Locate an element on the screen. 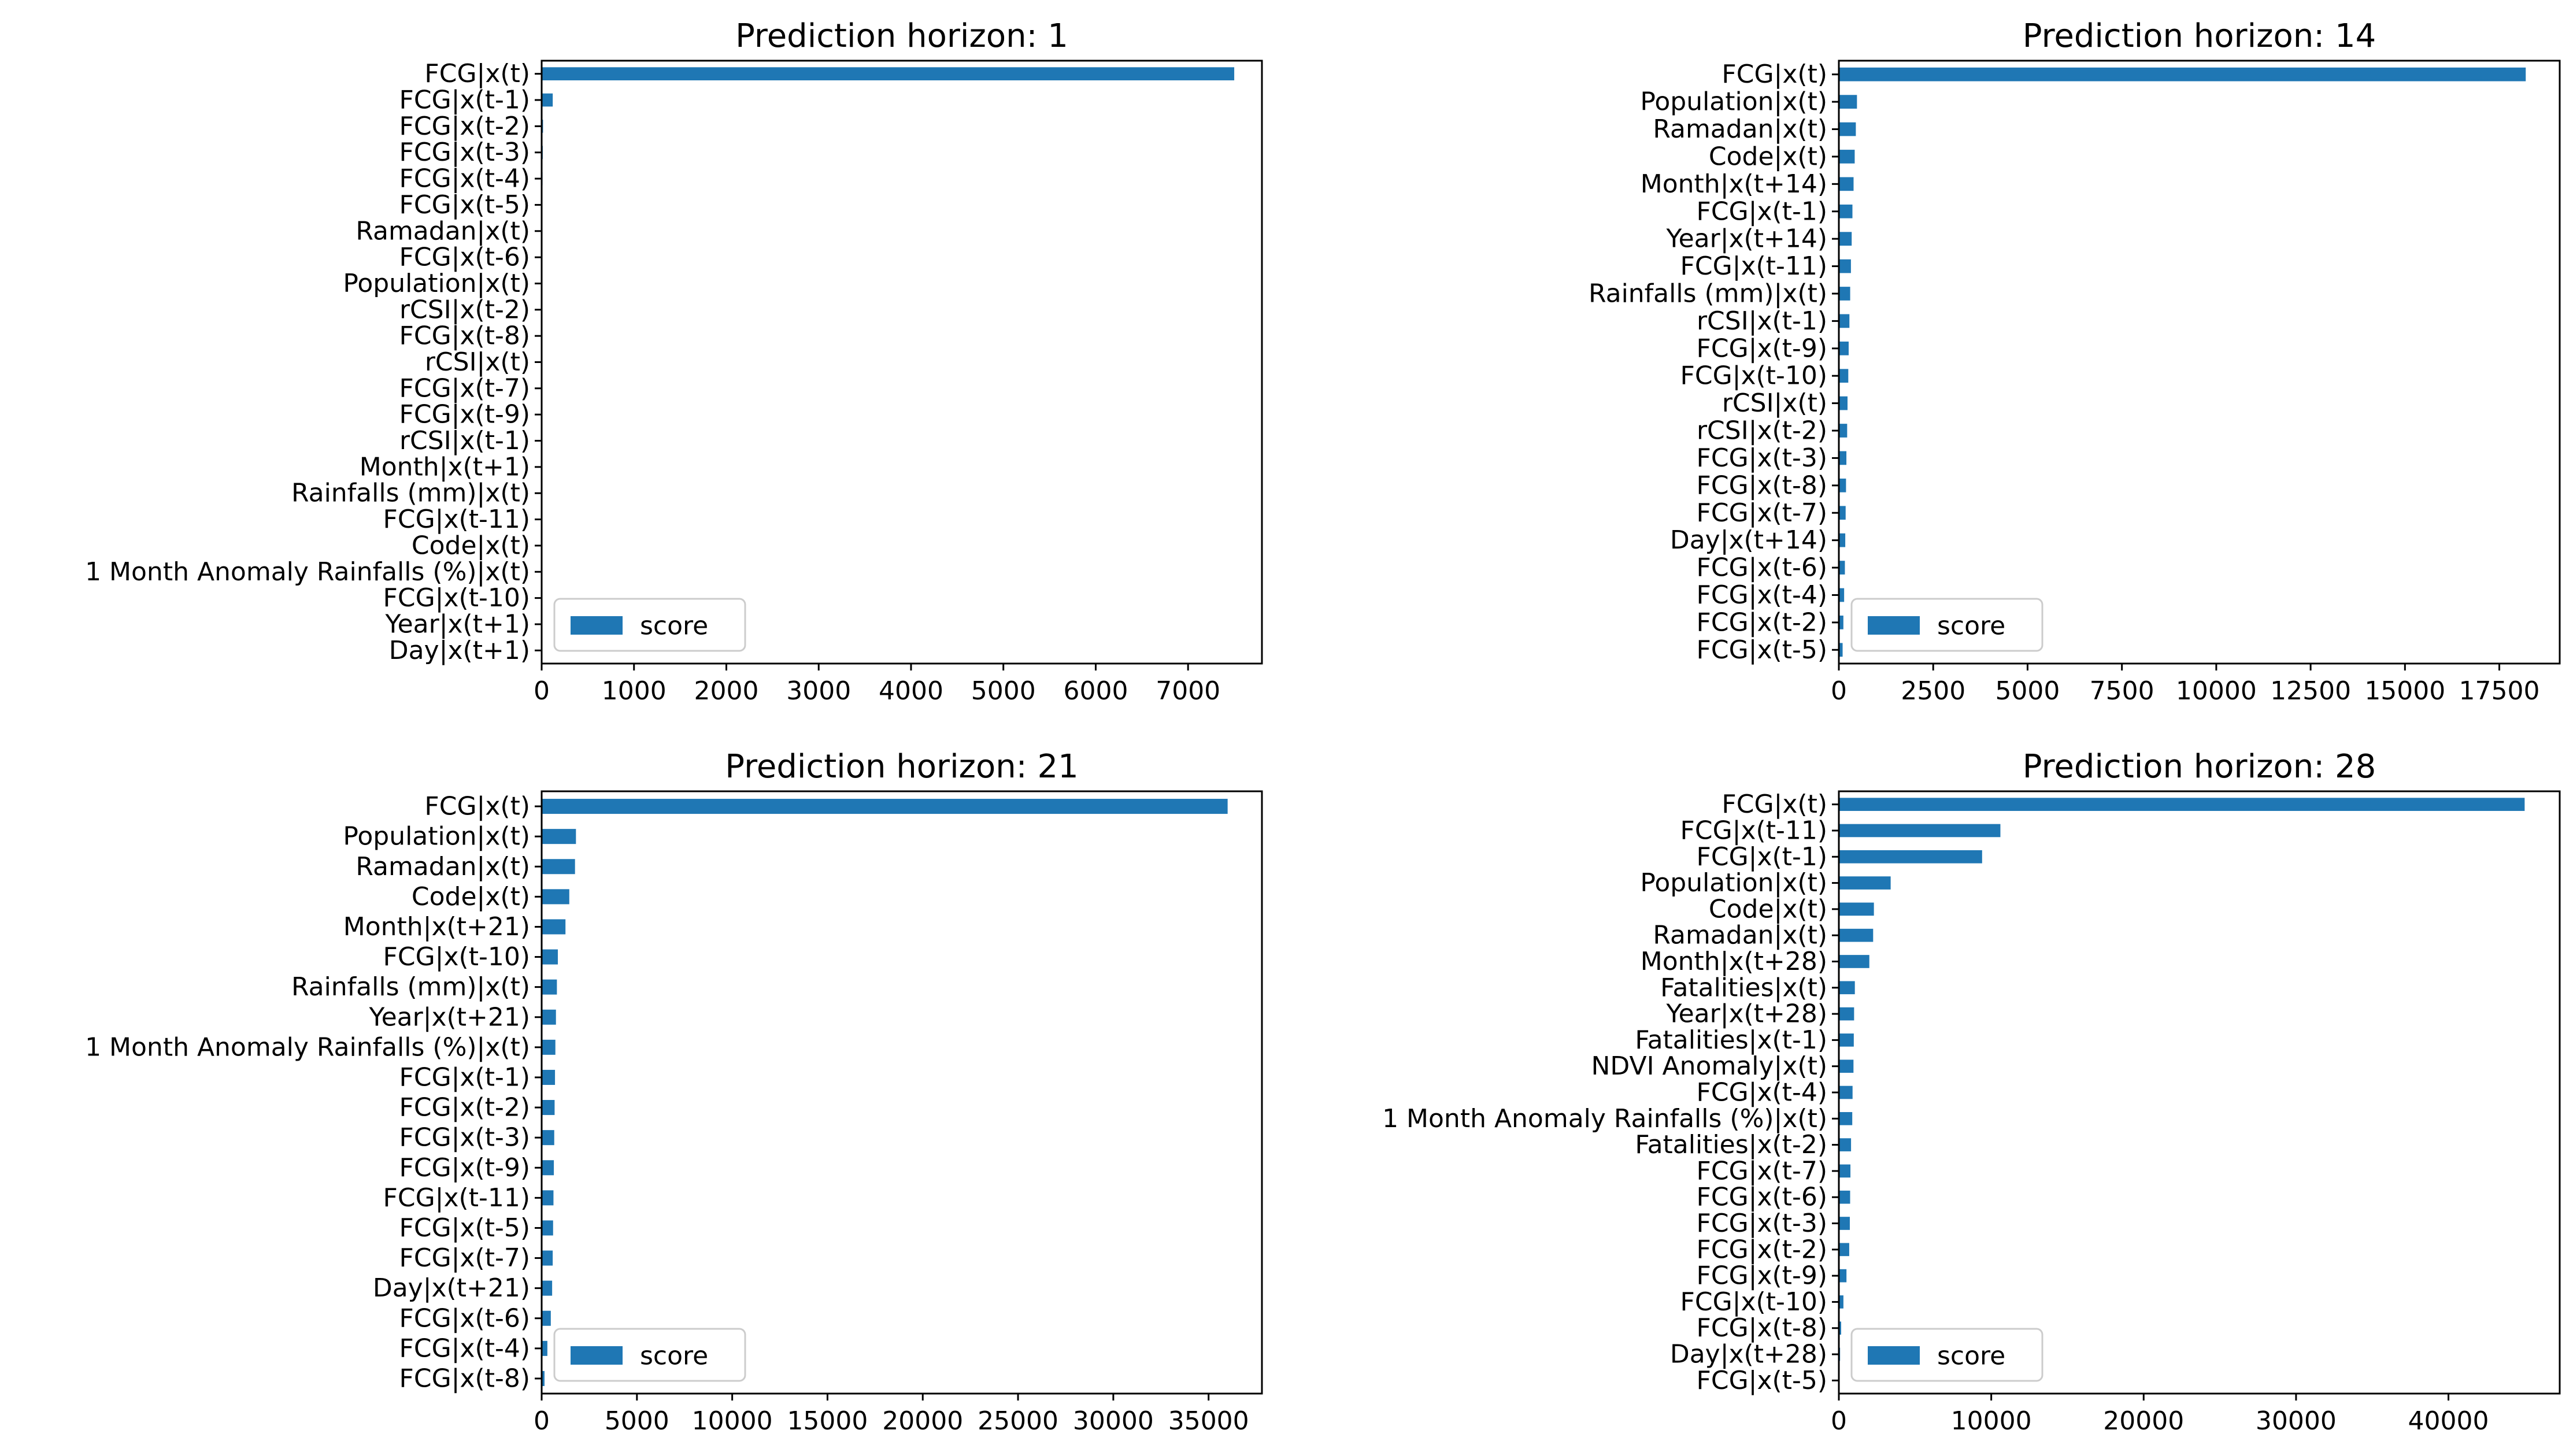  y-tick-label: FCG|x(t-6) is located at coordinates (465, 257).